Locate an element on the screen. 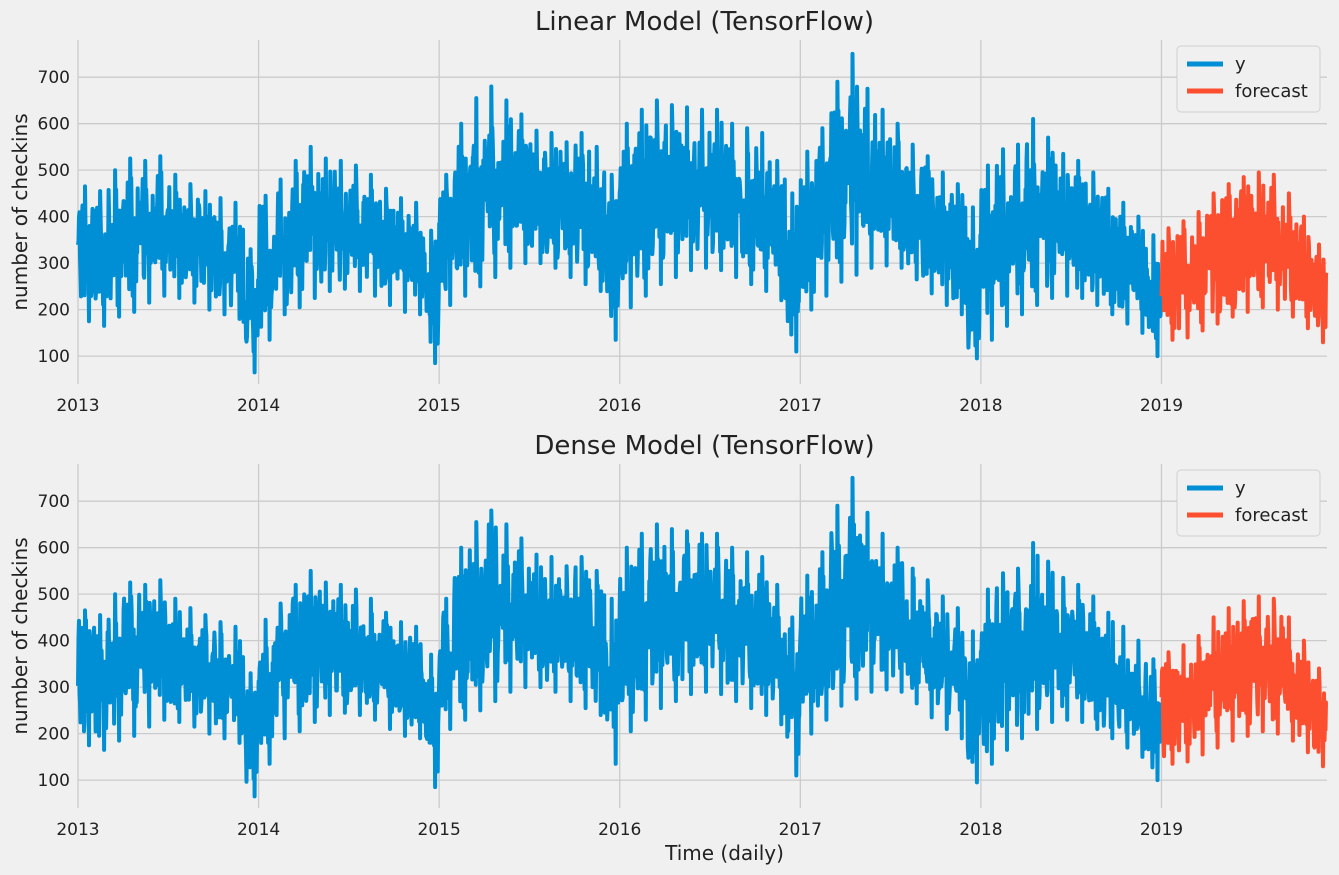 The width and height of the screenshot is (1339, 875). chart-title: Dense Model (TensorFlow) is located at coordinates (704, 446).